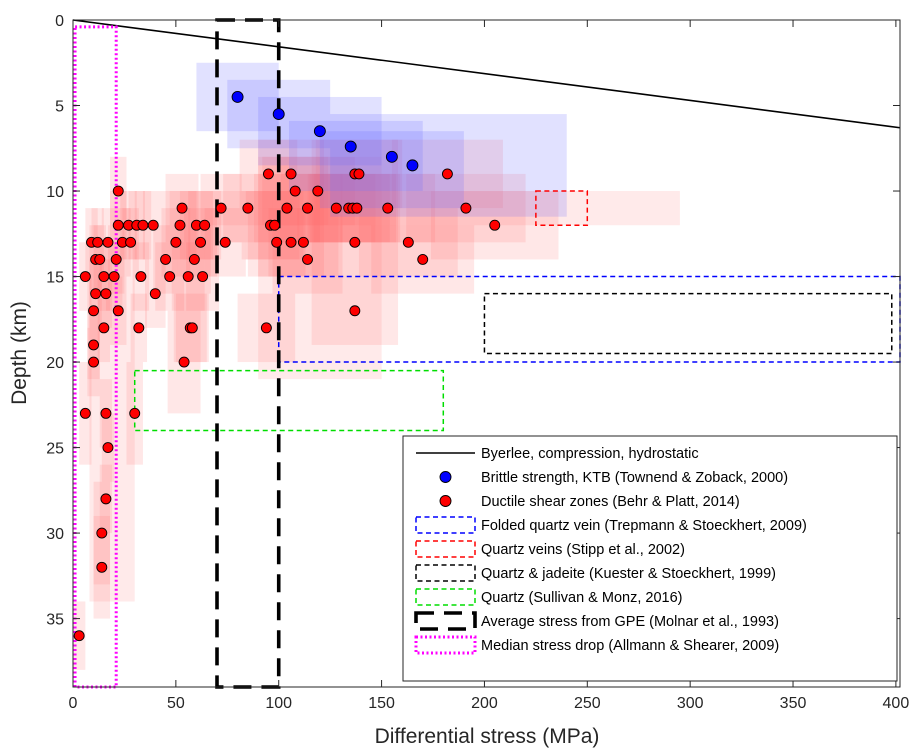 The width and height of the screenshot is (918, 750). I want to click on x-tick-label: 350, so click(793, 703).